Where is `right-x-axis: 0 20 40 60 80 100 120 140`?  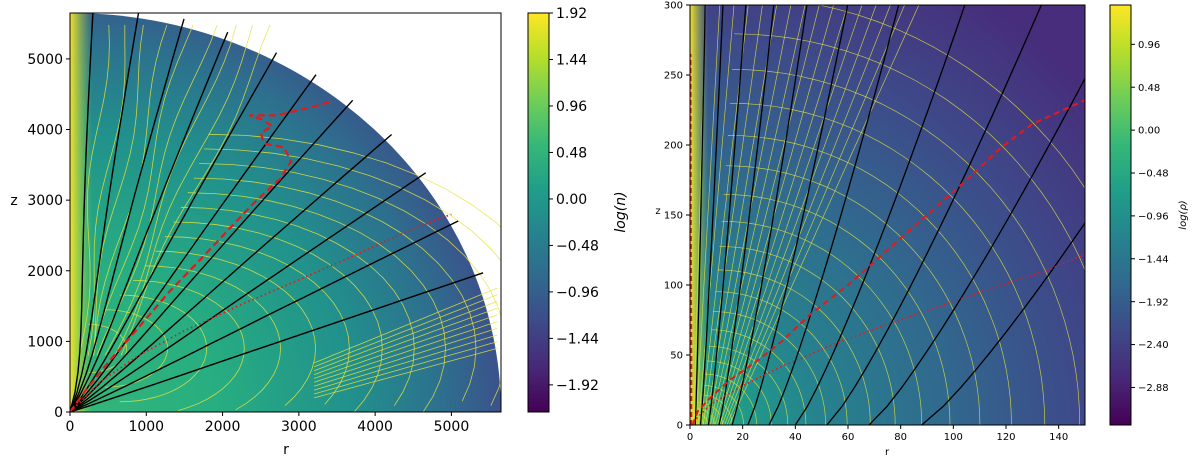
right-x-axis: 0 20 40 60 80 100 120 140 is located at coordinates (877, 434).